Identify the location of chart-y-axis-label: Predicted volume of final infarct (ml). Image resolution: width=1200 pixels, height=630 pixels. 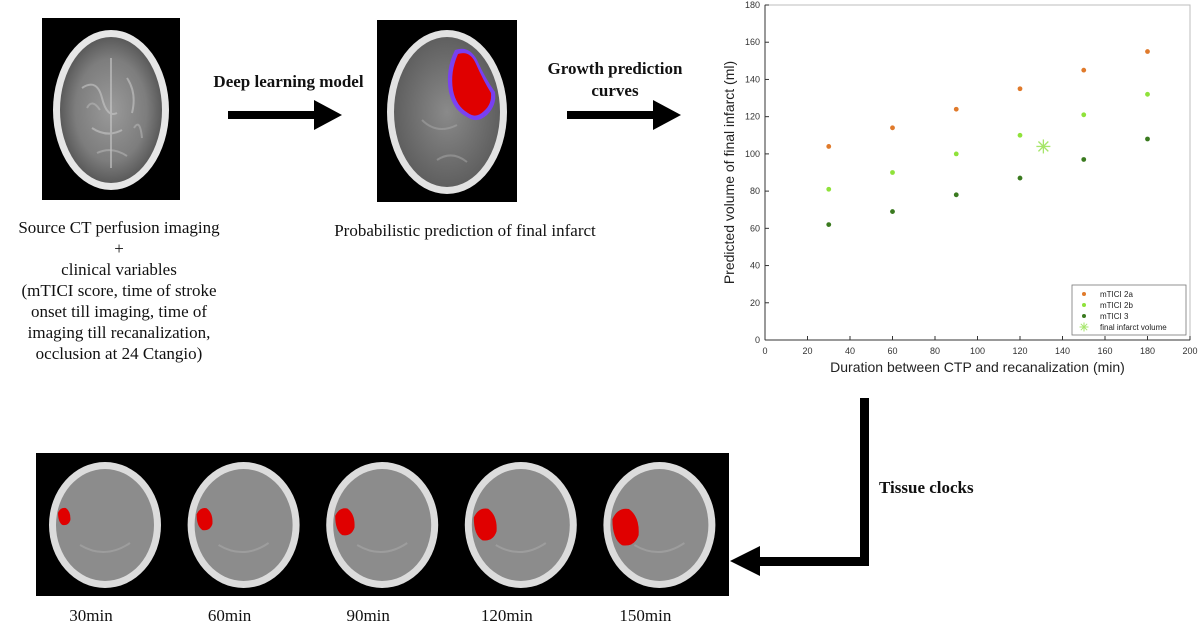
(729, 172).